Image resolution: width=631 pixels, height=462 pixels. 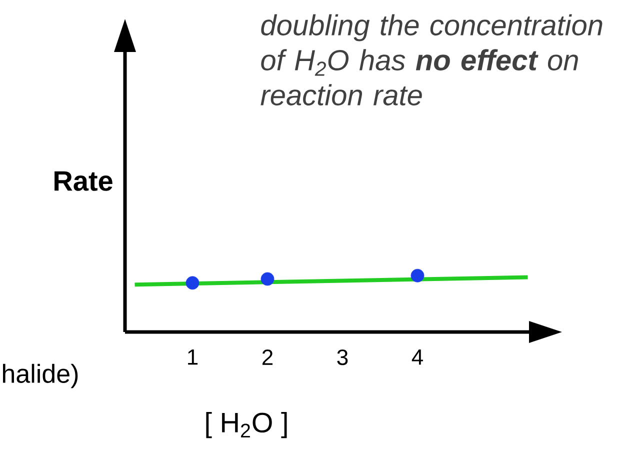 I want to click on text: doubling the concentration of H$_{2}$O has no effect on reaction rate, so click(x=431, y=60).